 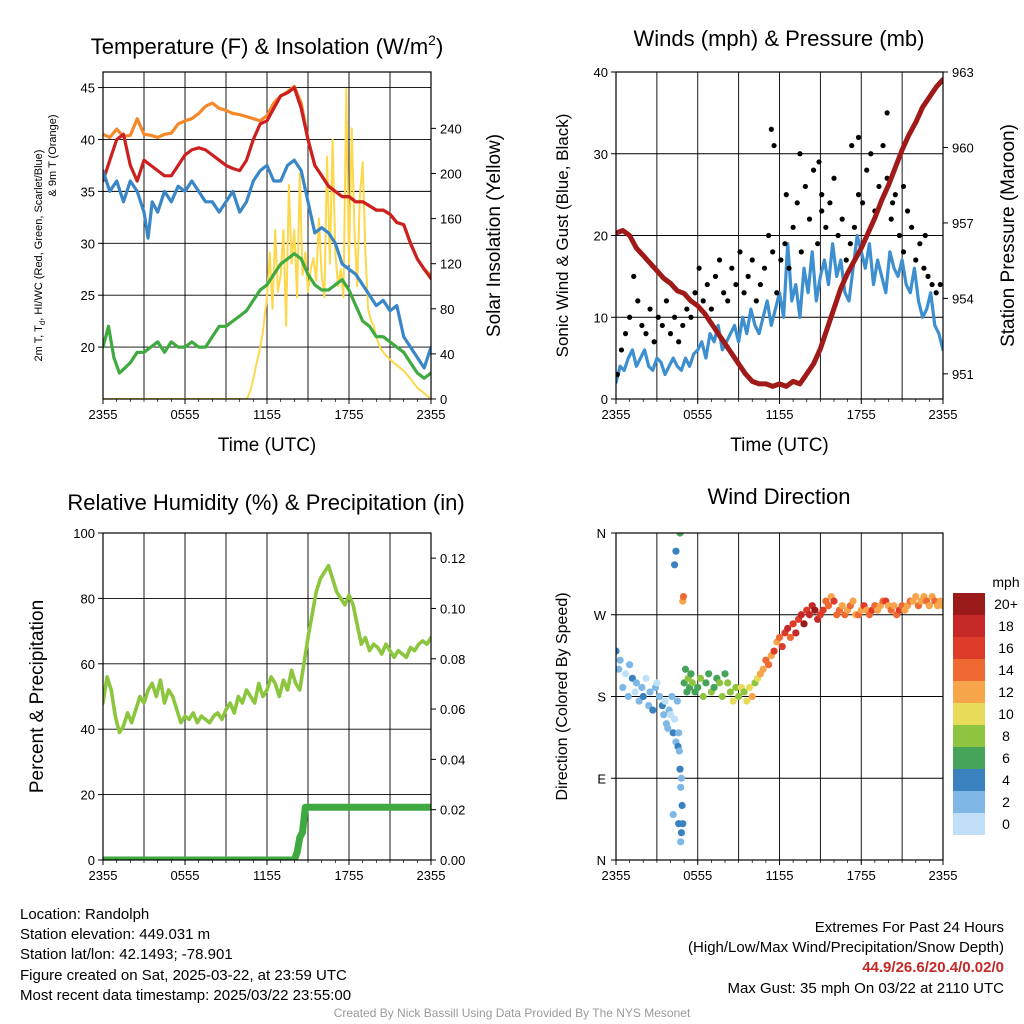 I want to click on x-tick-label: 1155, so click(x=267, y=414).